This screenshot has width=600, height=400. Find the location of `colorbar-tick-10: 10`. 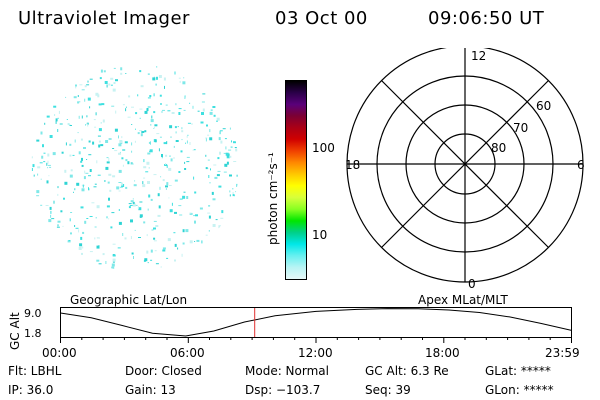

colorbar-tick-10: 10 is located at coordinates (320, 235).